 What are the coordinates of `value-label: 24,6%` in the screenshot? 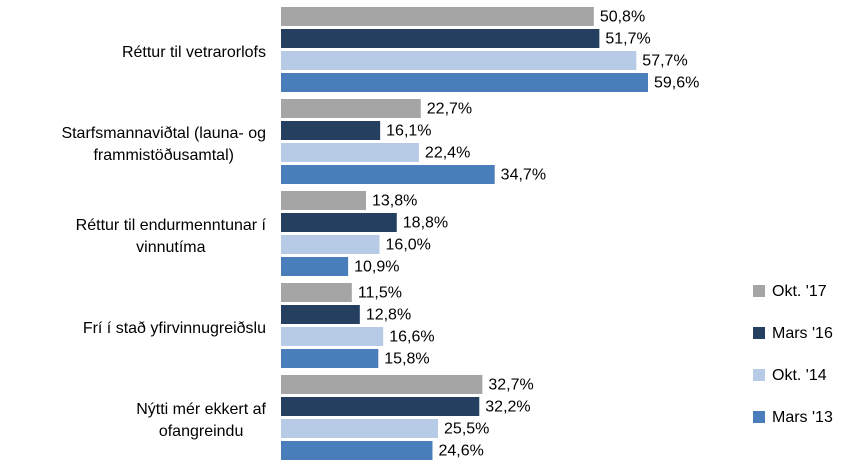 It's located at (460, 451).